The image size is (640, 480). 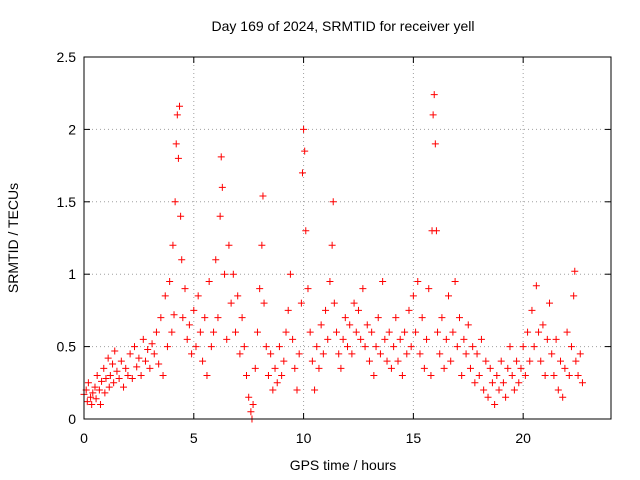 I want to click on x-axis-label: GPS time / hours, so click(x=343, y=465).